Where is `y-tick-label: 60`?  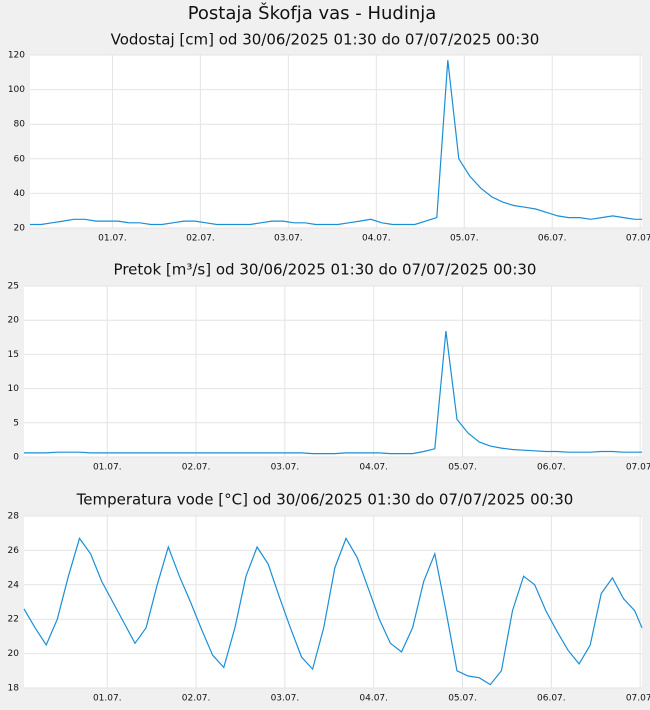
y-tick-label: 60 is located at coordinates (20, 159).